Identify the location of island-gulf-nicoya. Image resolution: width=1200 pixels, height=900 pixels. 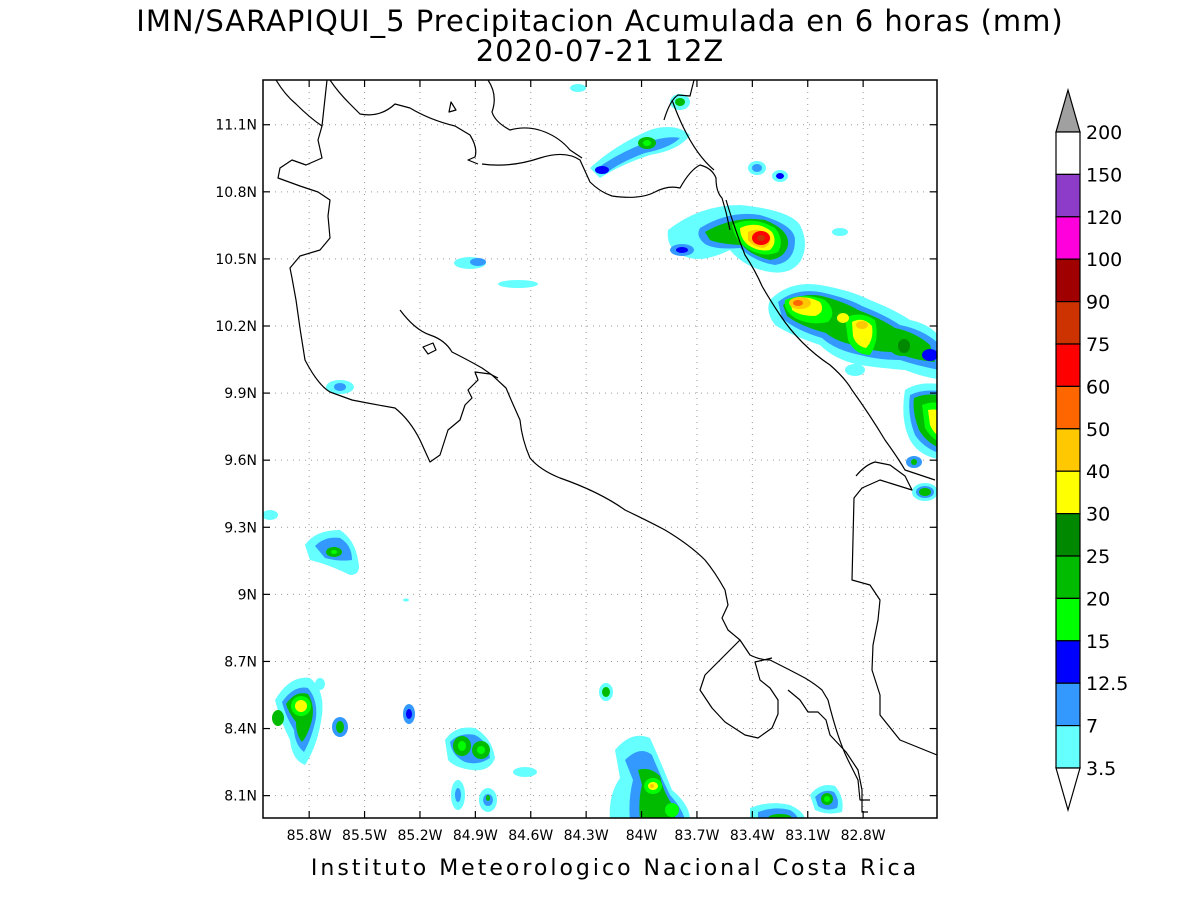
(429, 348).